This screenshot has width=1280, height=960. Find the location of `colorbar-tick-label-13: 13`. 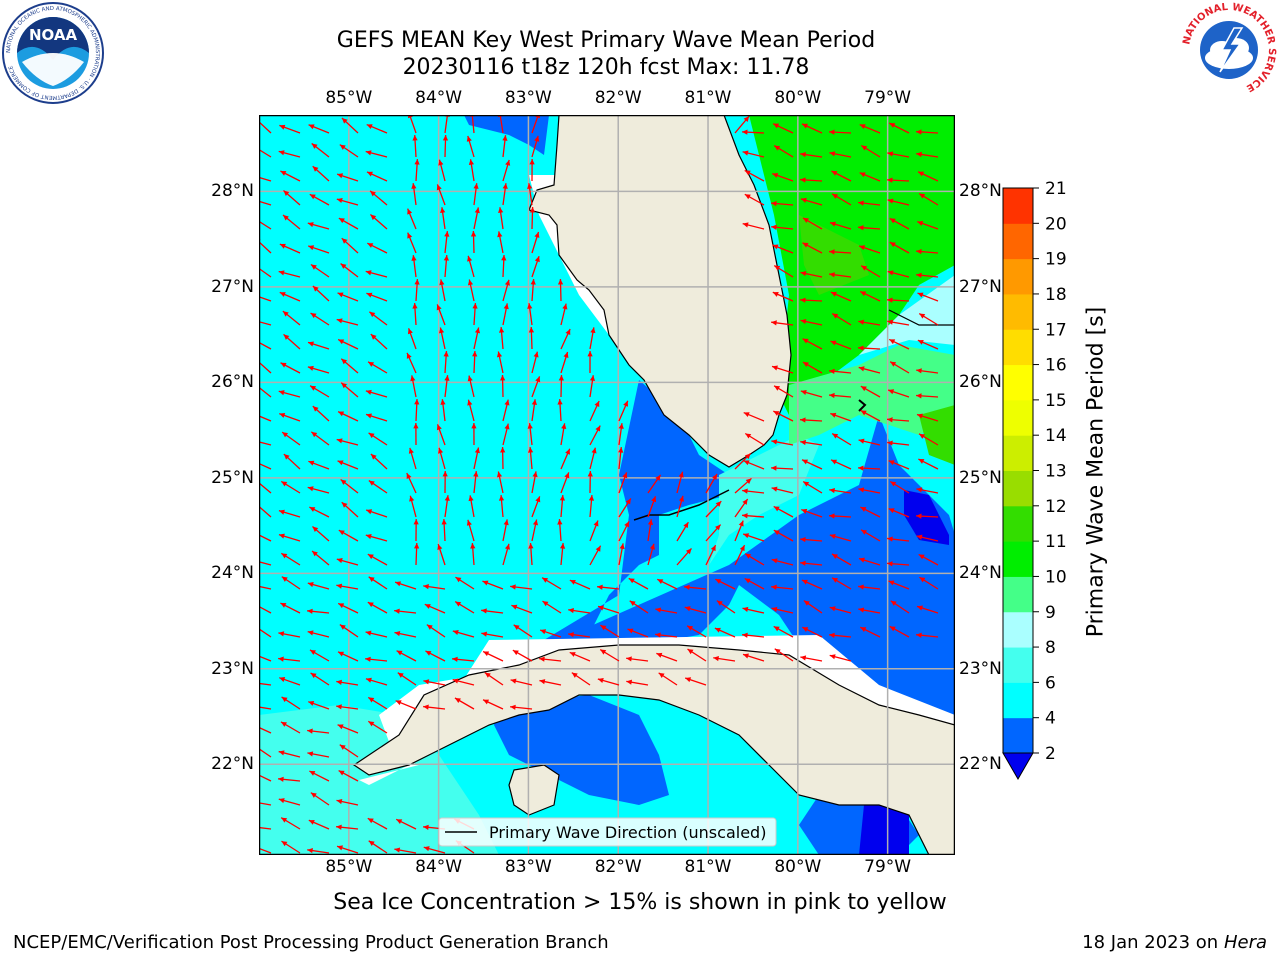

colorbar-tick-label-13: 13 is located at coordinates (1056, 472).